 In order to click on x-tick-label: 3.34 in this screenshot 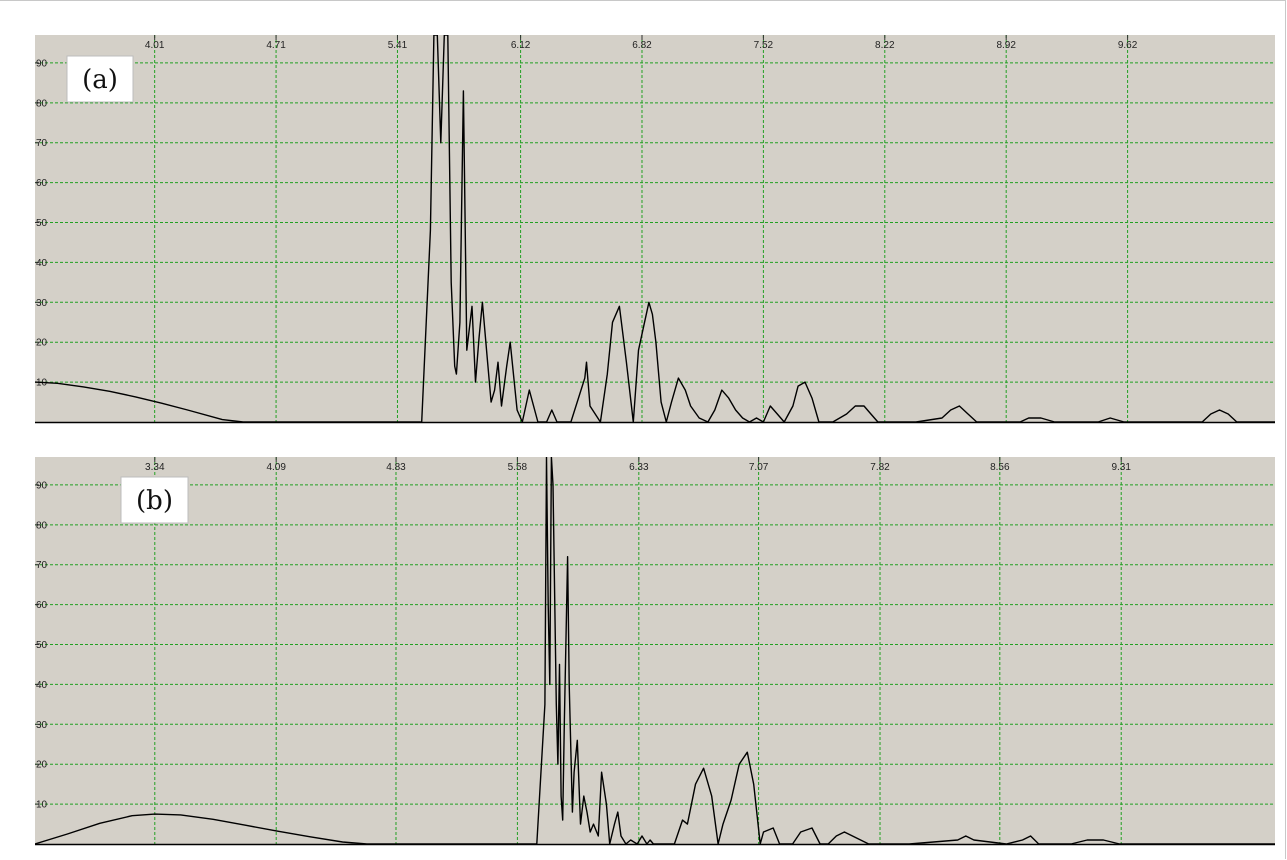, I will do `click(155, 467)`.